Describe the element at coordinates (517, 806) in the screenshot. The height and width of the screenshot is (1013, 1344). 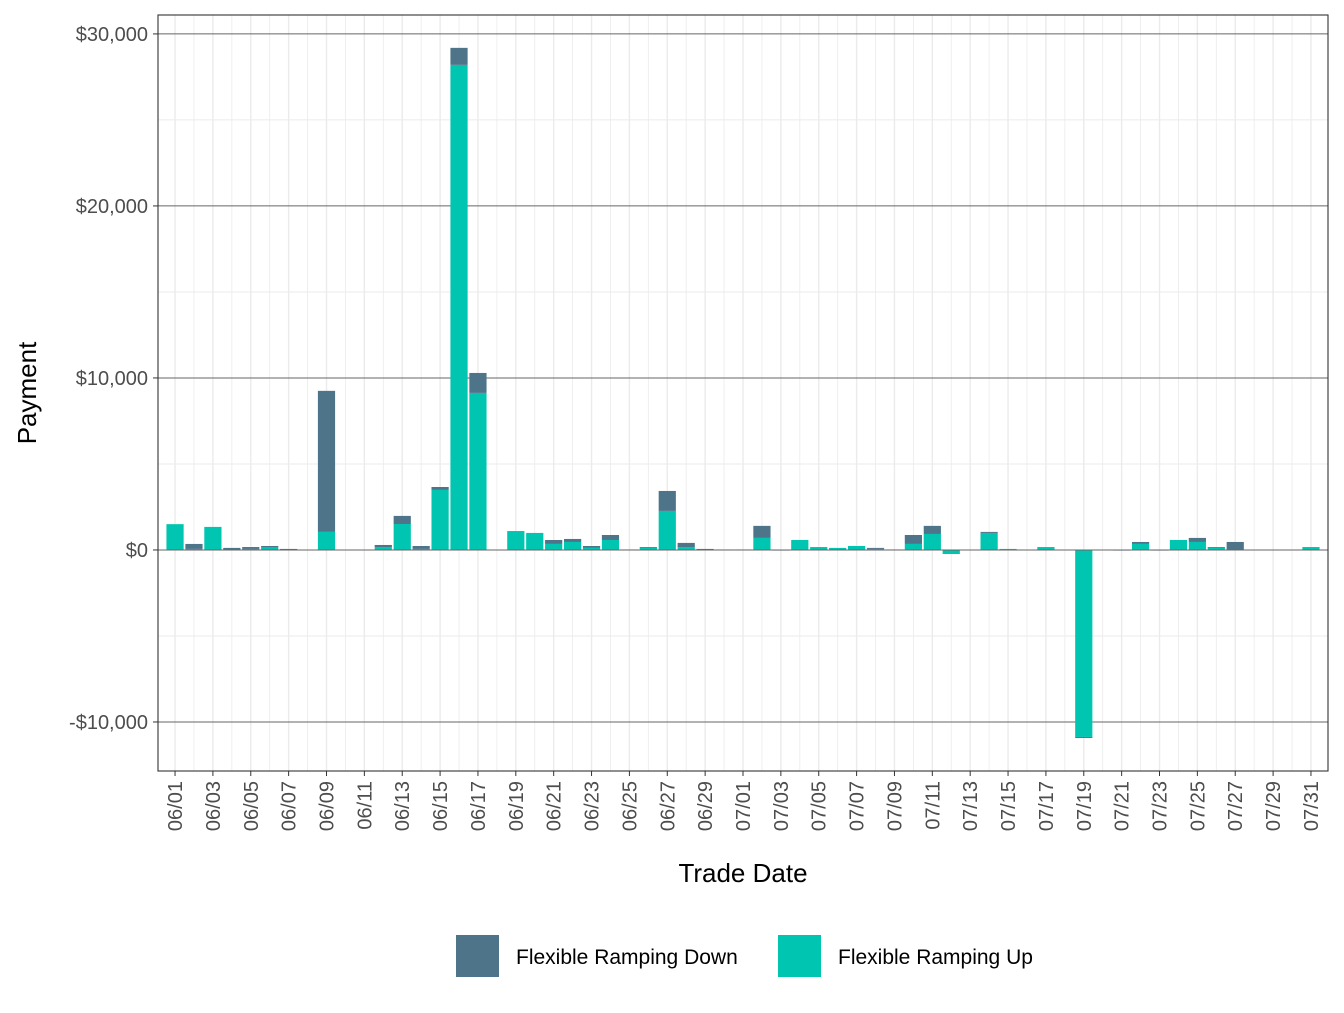
I see `x-tick-label: 06/19` at that location.